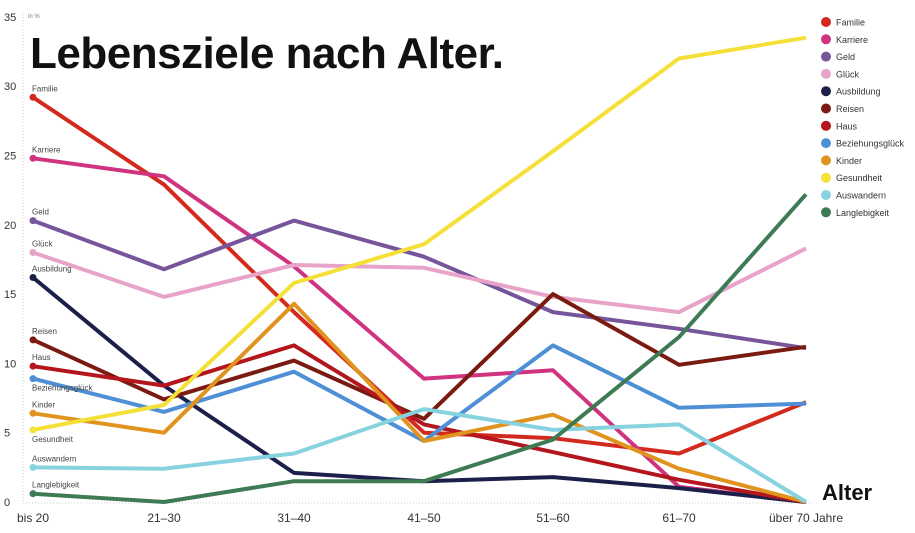 Image resolution: width=915 pixels, height=533 pixels. Describe the element at coordinates (53, 439) in the screenshot. I see `series-label: Gesundheit` at that location.